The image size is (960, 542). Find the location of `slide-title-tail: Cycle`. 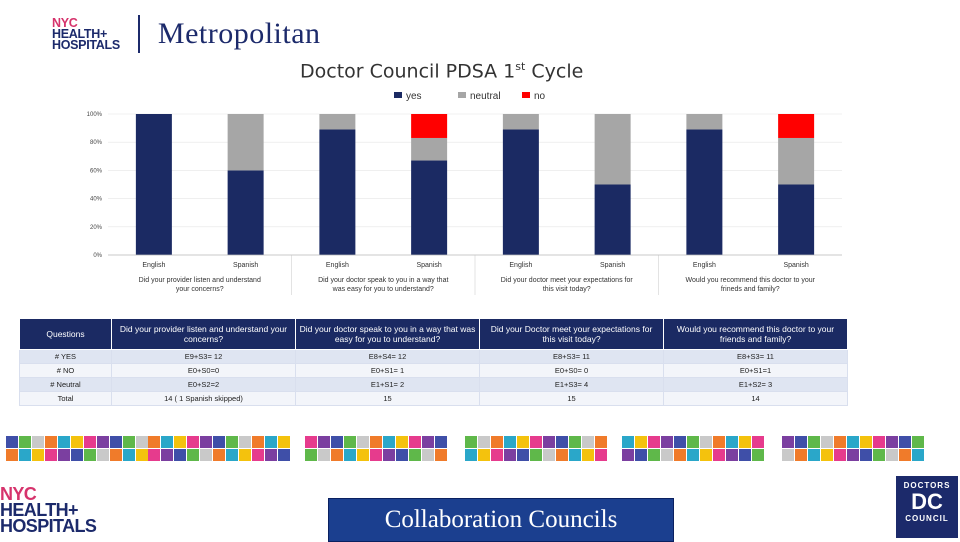

slide-title-tail: Cycle is located at coordinates (554, 71).